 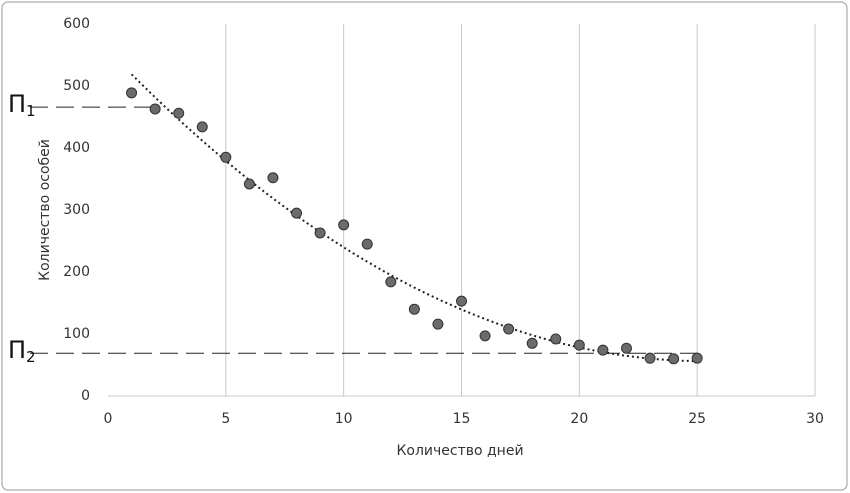 What do you see at coordinates (76, 334) in the screenshot?
I see `y-tick-label: 100` at bounding box center [76, 334].